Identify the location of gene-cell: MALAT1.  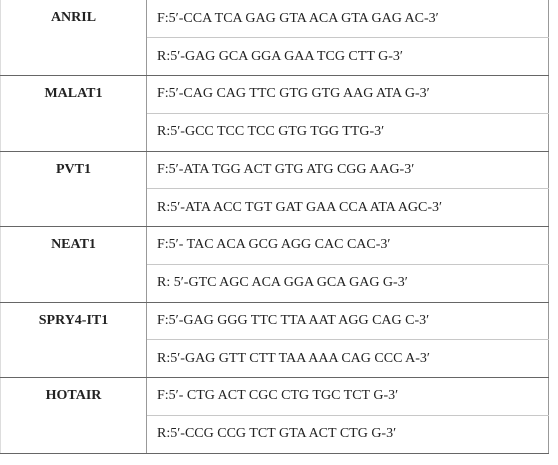
(73, 113).